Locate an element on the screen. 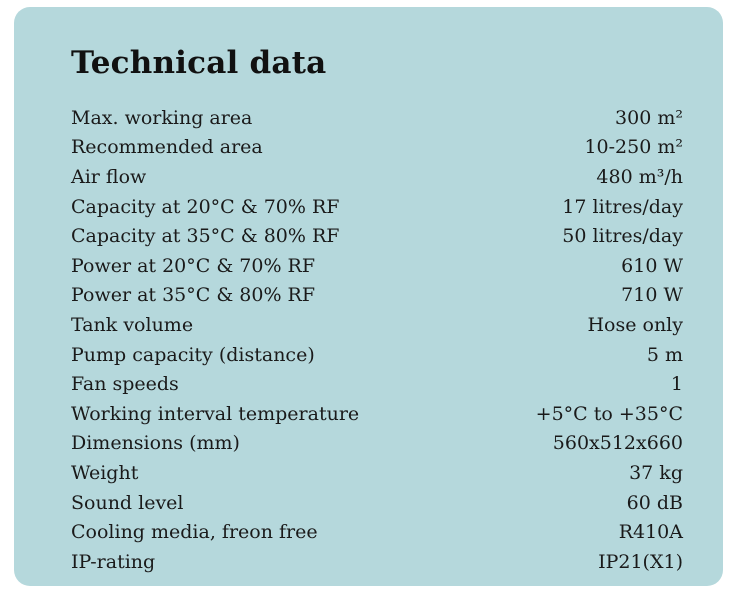  spec-value: 17 litres/day is located at coordinates (622, 206).